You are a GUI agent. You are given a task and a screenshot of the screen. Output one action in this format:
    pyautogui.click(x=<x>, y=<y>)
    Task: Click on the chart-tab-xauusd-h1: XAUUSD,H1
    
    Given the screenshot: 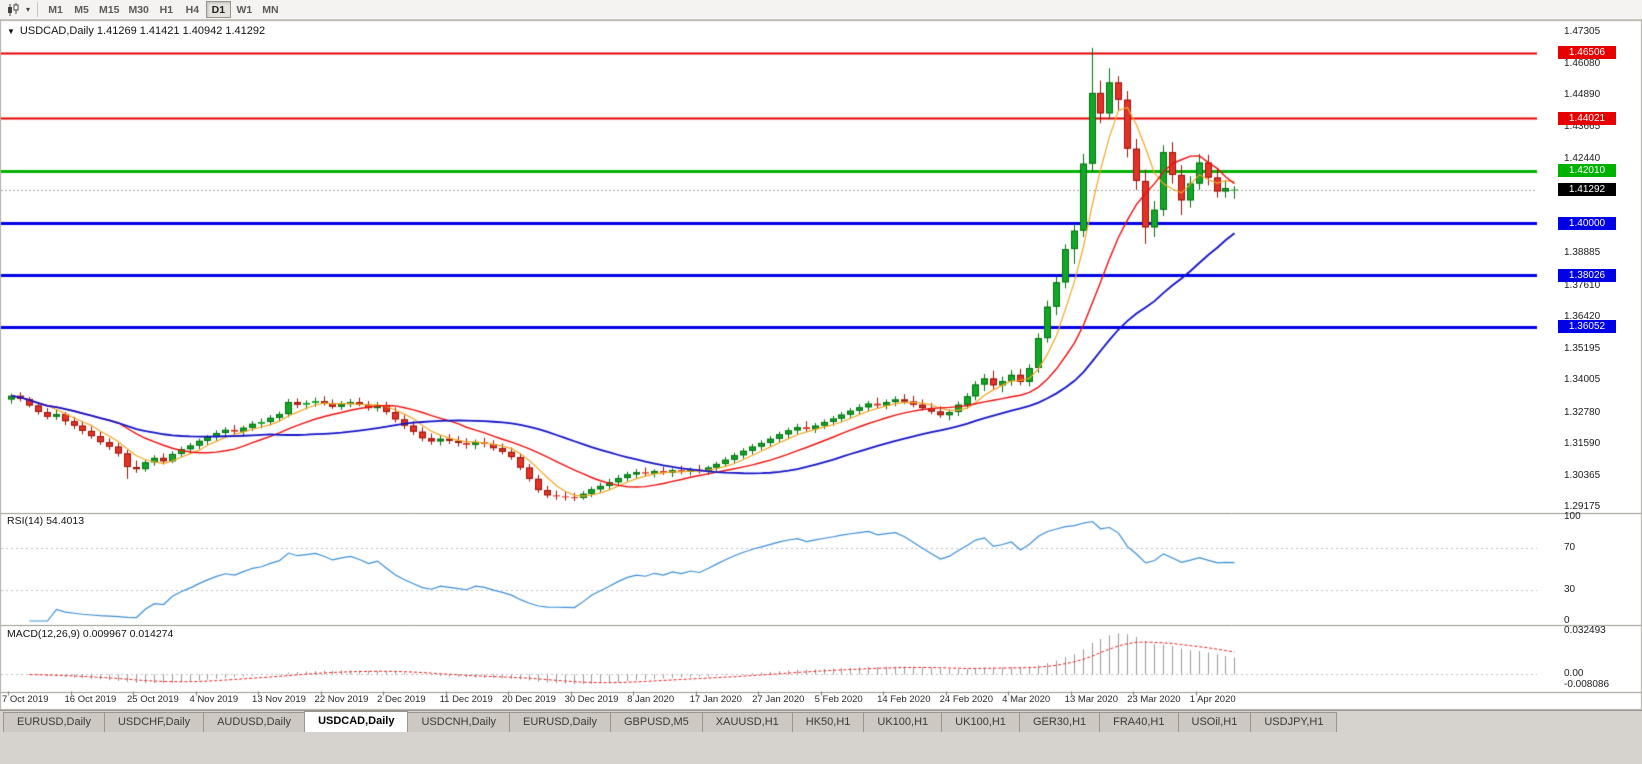 What is the action you would take?
    pyautogui.click(x=747, y=722)
    